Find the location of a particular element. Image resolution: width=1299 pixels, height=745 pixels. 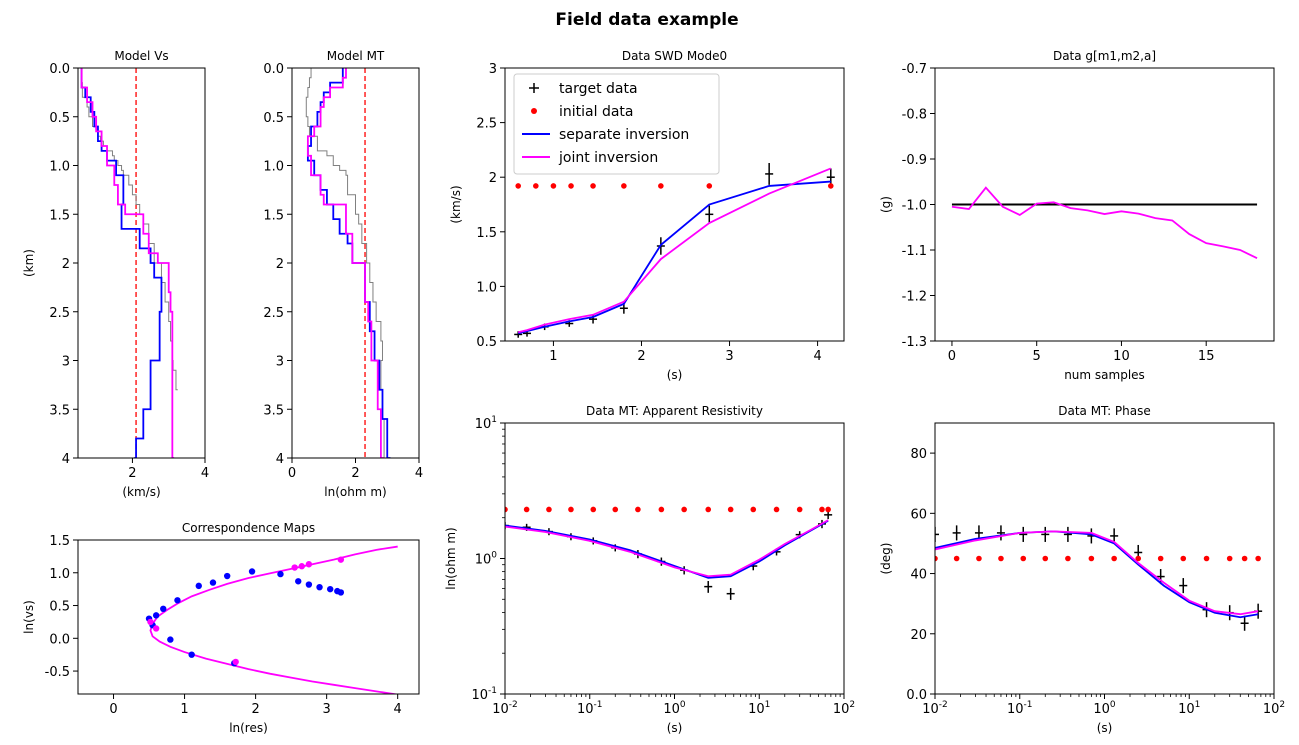

tick-label: 1 is located at coordinates (184, 709).